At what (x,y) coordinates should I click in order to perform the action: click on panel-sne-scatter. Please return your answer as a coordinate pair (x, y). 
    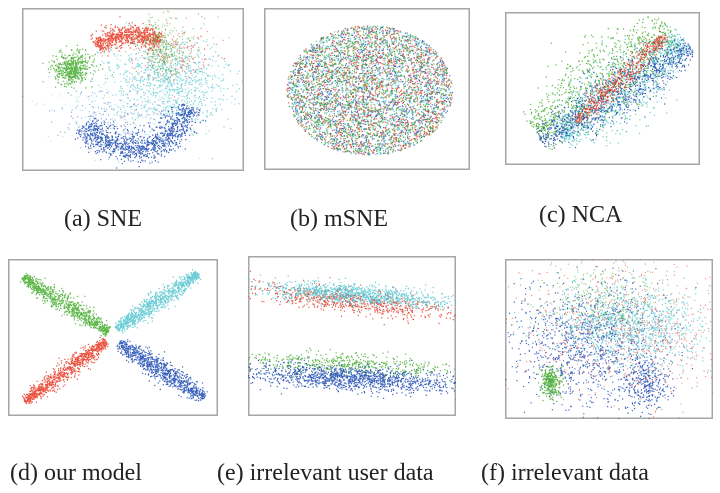
    Looking at the image, I should click on (133, 89).